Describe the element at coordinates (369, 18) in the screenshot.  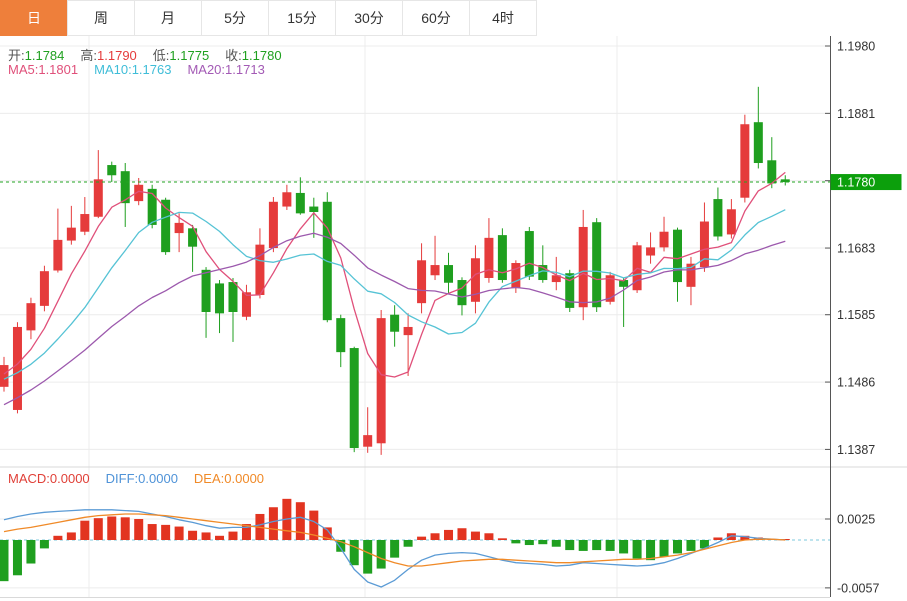
I see `timeframe-tab: 30分` at that location.